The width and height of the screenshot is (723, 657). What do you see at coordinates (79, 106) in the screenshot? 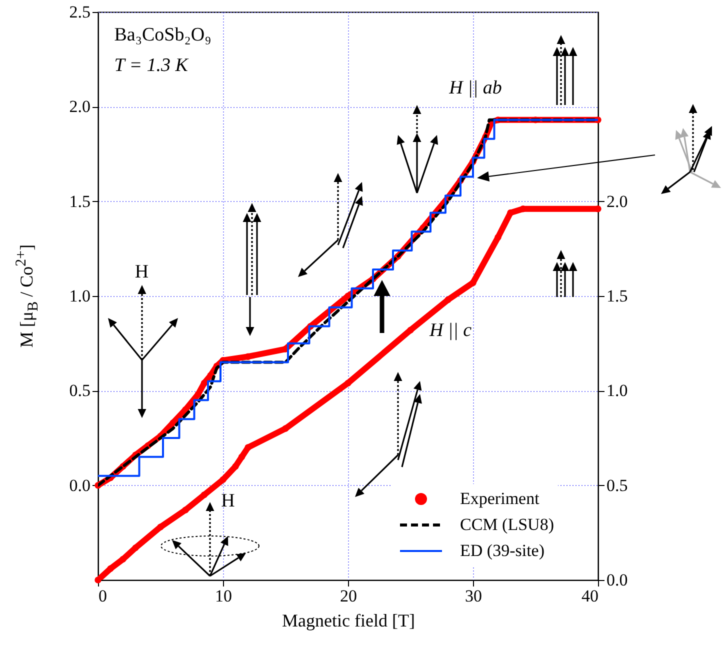
I see `y-tick-label: 2.0` at bounding box center [79, 106].